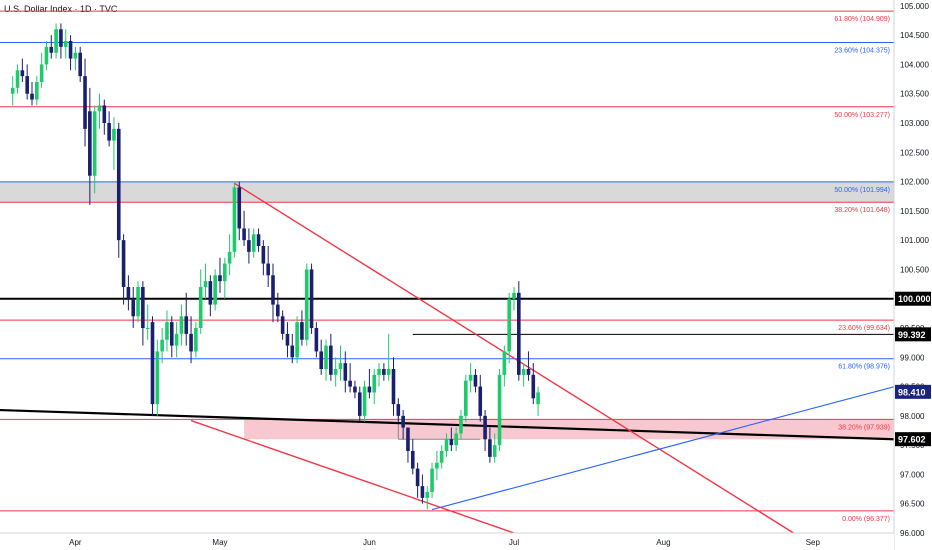 This screenshot has height=550, width=932. What do you see at coordinates (914, 299) in the screenshot?
I see `price-badge-label: 100.000` at bounding box center [914, 299].